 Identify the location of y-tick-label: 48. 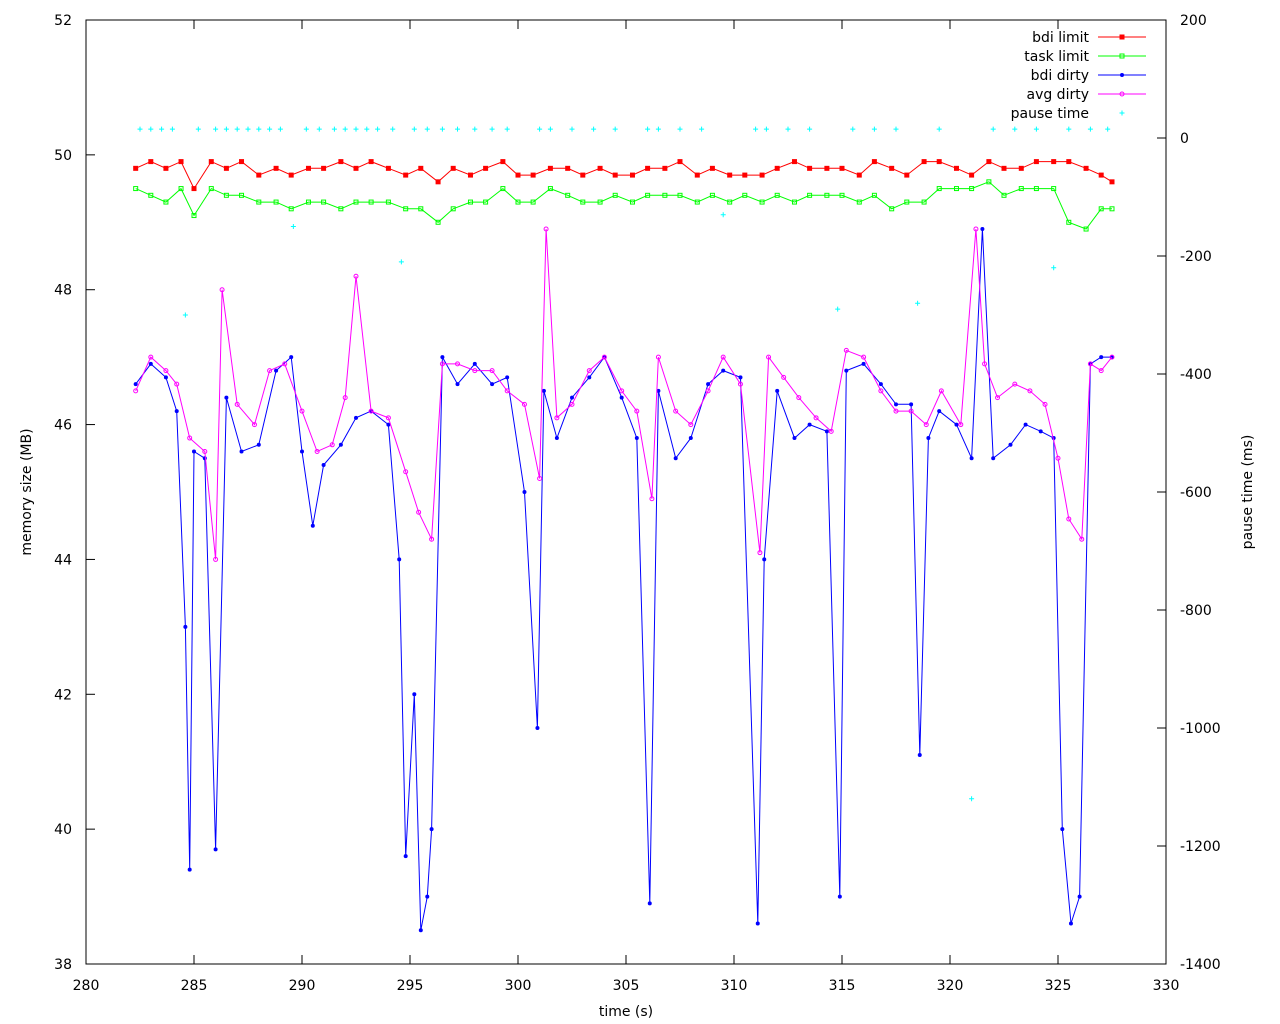
(63, 291).